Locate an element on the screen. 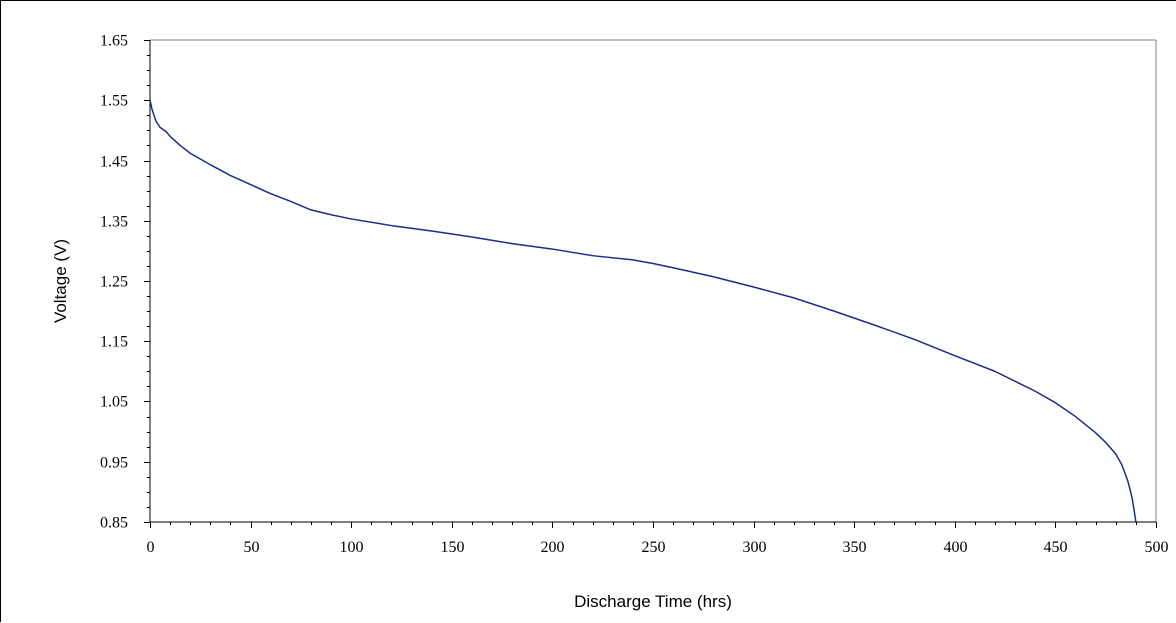 The width and height of the screenshot is (1176, 623). y-tick-label: 0.95 is located at coordinates (114, 463).